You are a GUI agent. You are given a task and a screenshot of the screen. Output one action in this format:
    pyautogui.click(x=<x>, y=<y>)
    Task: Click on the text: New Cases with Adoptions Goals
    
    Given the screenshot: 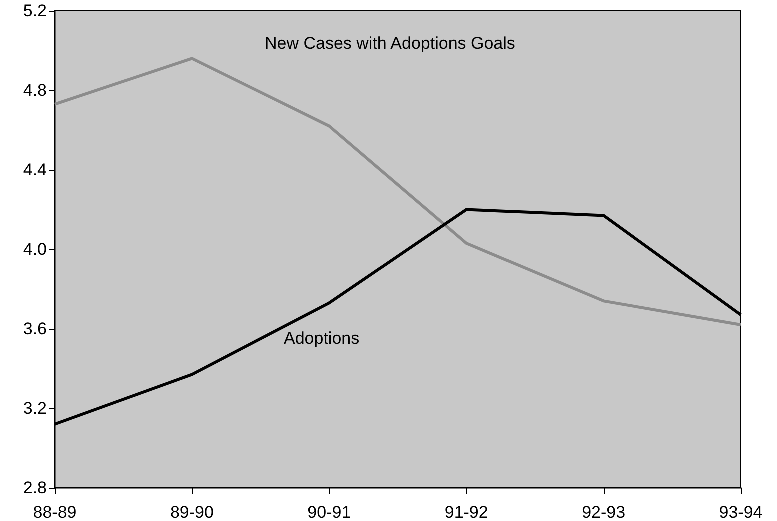 What is the action you would take?
    pyautogui.click(x=390, y=43)
    